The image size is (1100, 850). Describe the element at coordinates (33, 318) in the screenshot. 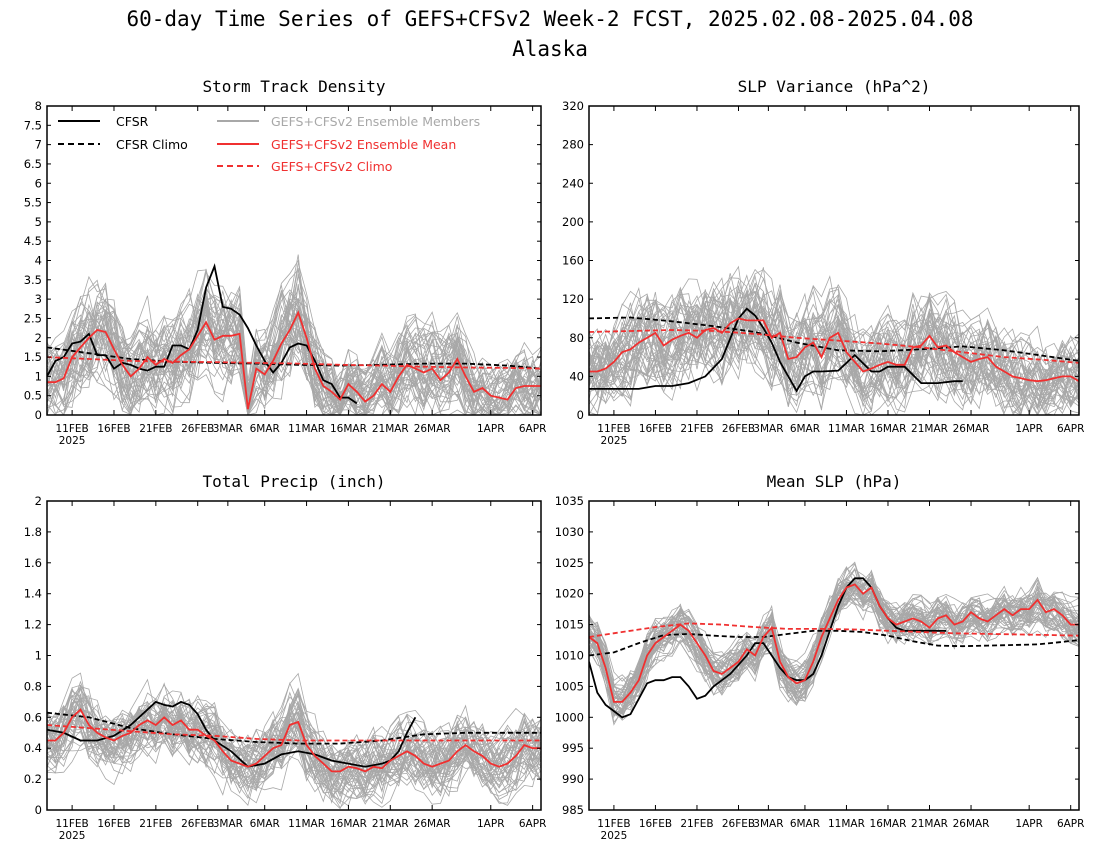

I see `y-tick-label: 2.5` at that location.